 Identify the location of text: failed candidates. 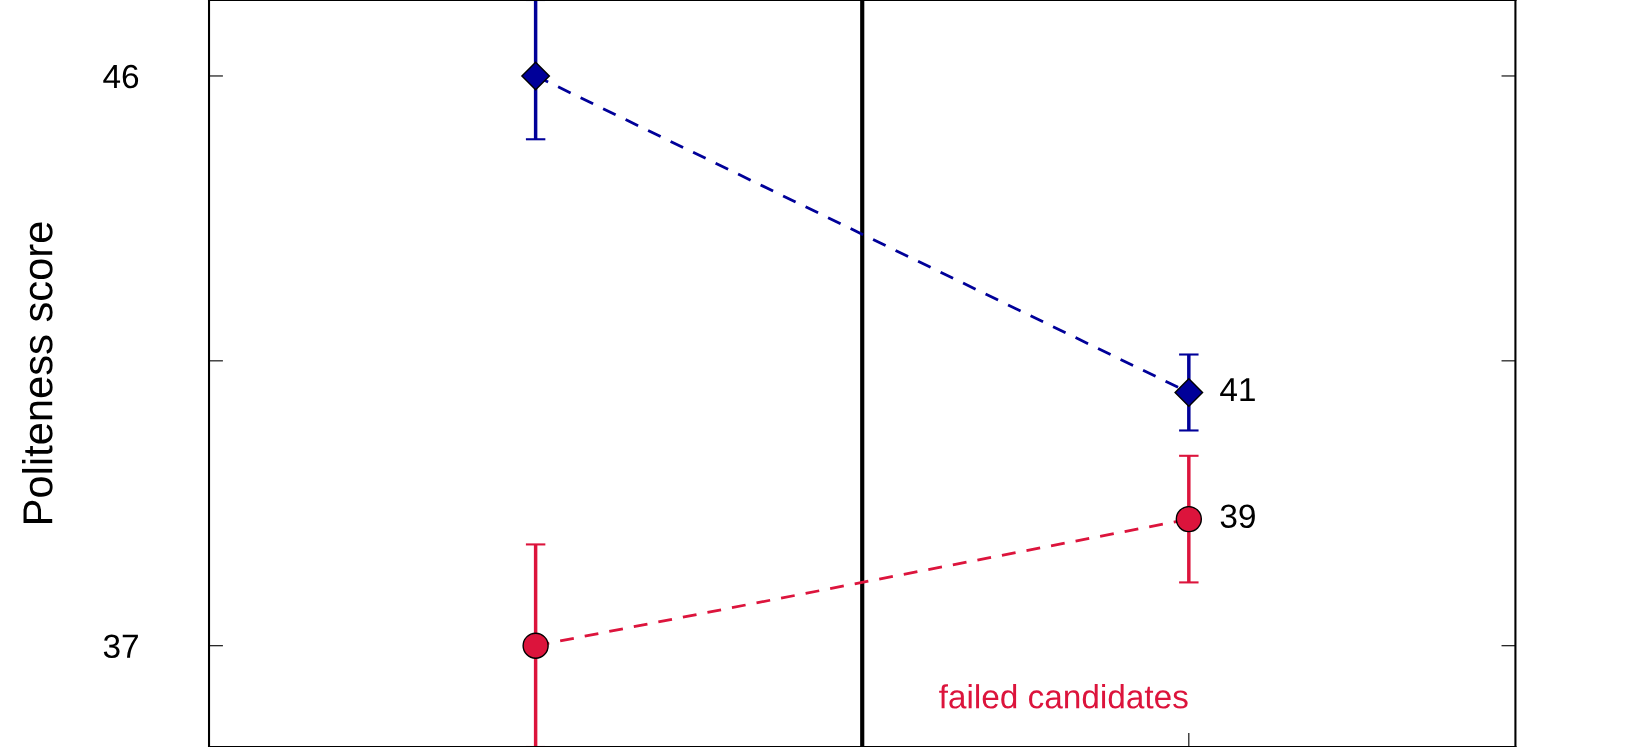
(1063, 696).